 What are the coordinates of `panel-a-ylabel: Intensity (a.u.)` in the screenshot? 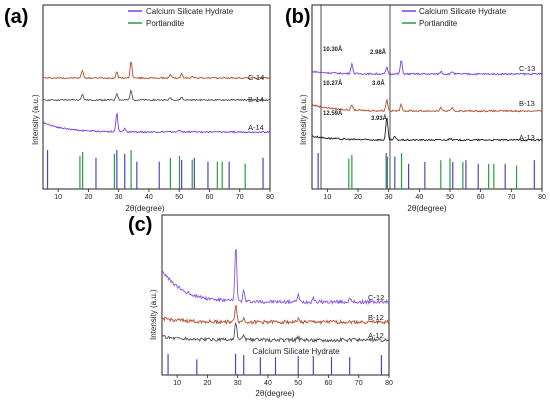 It's located at (35, 119).